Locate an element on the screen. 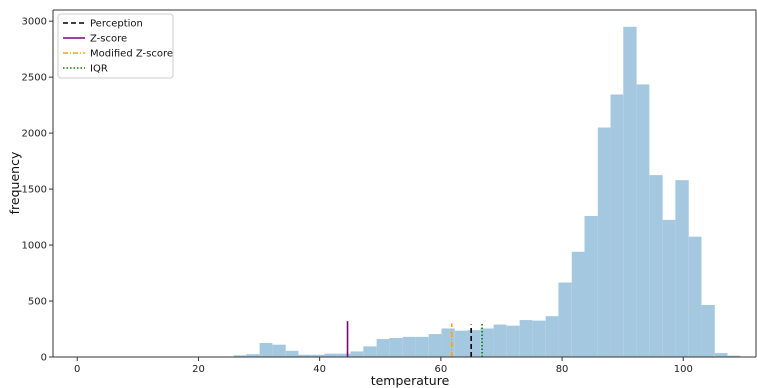 The width and height of the screenshot is (757, 388). y-axis-label: frequency is located at coordinates (14, 182).